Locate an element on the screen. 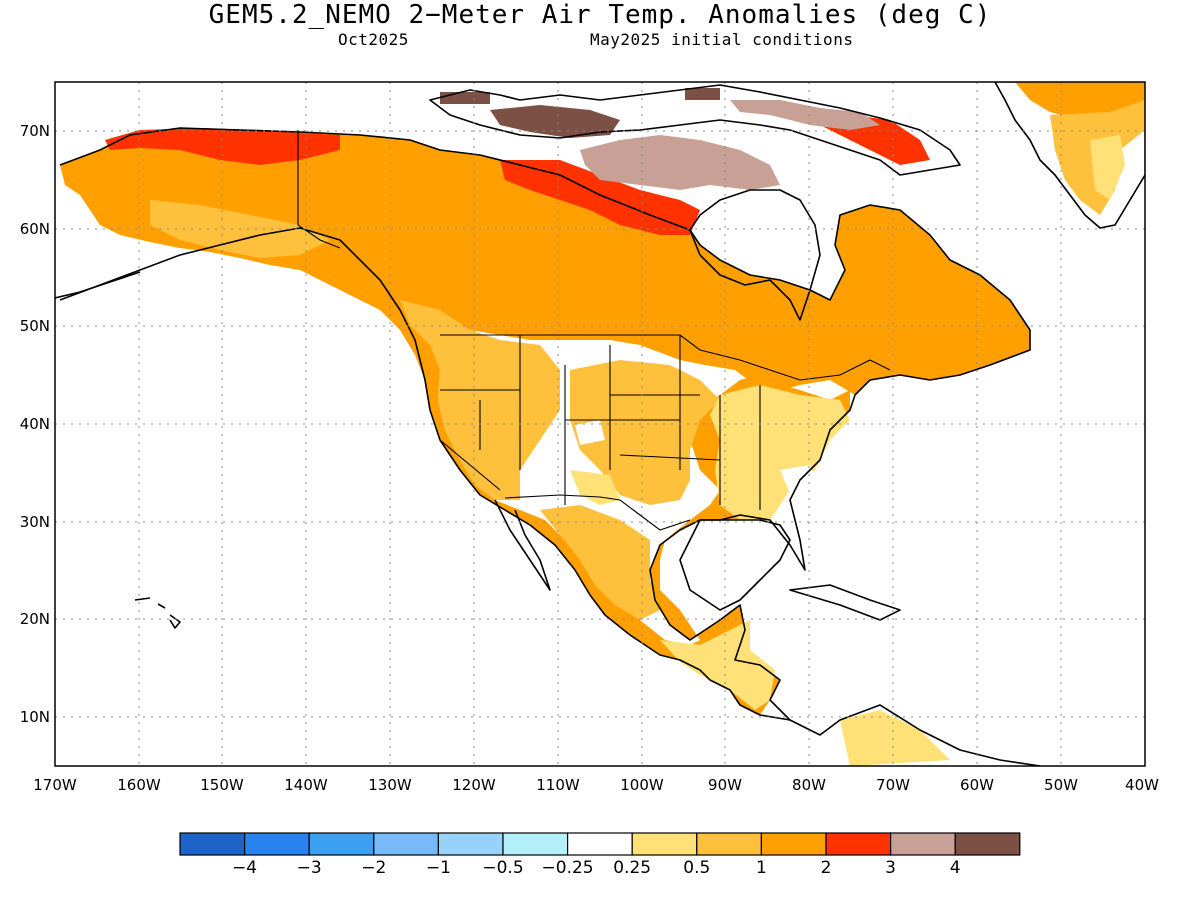 This screenshot has height=900, width=1200. coastline-hudson-bay is located at coordinates (755, 255).